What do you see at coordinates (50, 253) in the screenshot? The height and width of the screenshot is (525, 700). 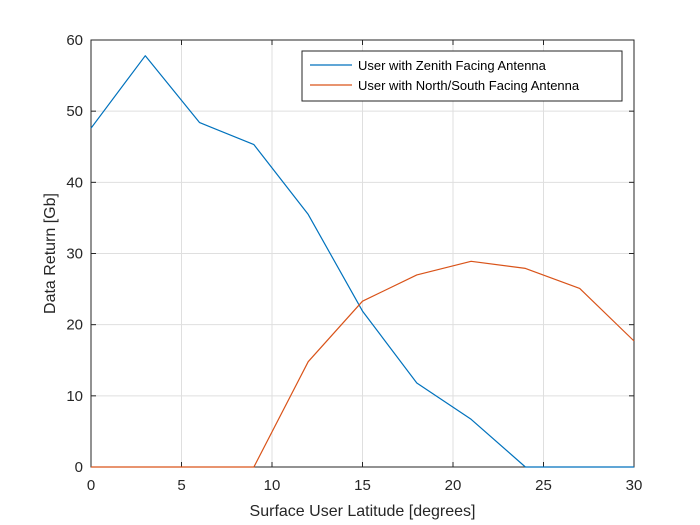 I see `y-axis-label: Data Return [Gb]` at bounding box center [50, 253].